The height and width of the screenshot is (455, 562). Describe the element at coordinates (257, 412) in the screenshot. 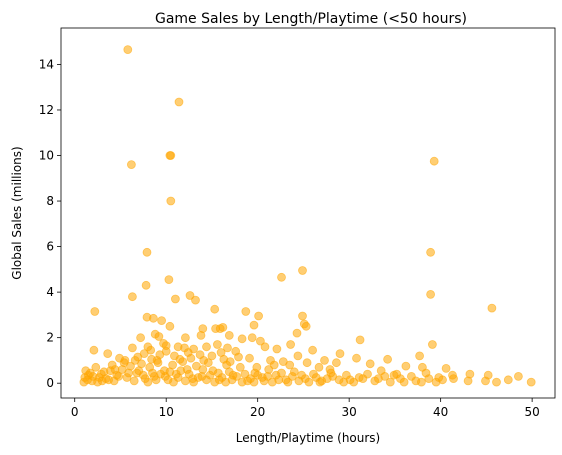

I see `x-tick-label: 20` at that location.